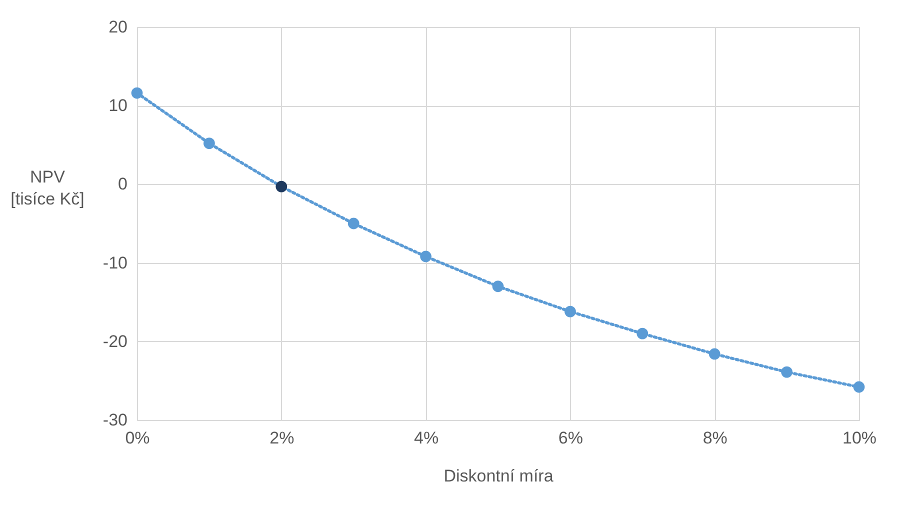 The height and width of the screenshot is (506, 919). I want to click on y-tick-label: -10, so click(115, 262).